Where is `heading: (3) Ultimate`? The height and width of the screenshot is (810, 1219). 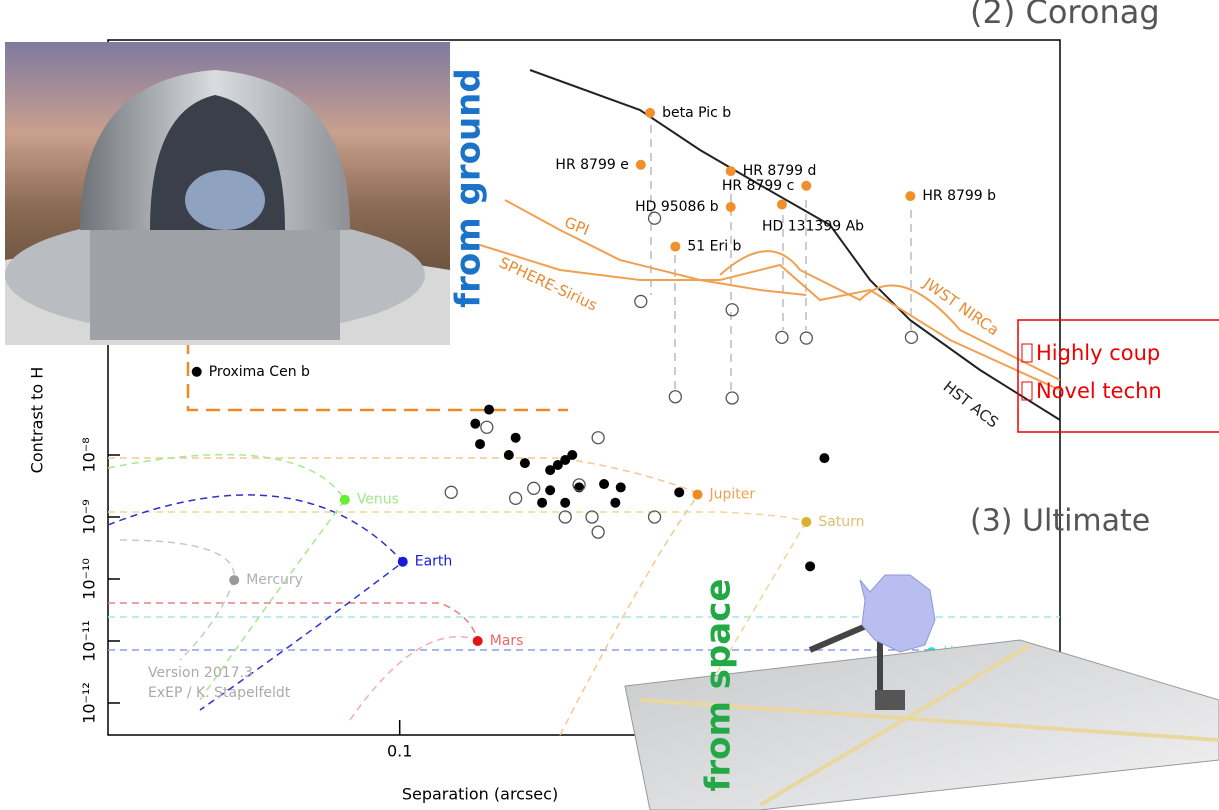 heading: (3) Ultimate is located at coordinates (1060, 521).